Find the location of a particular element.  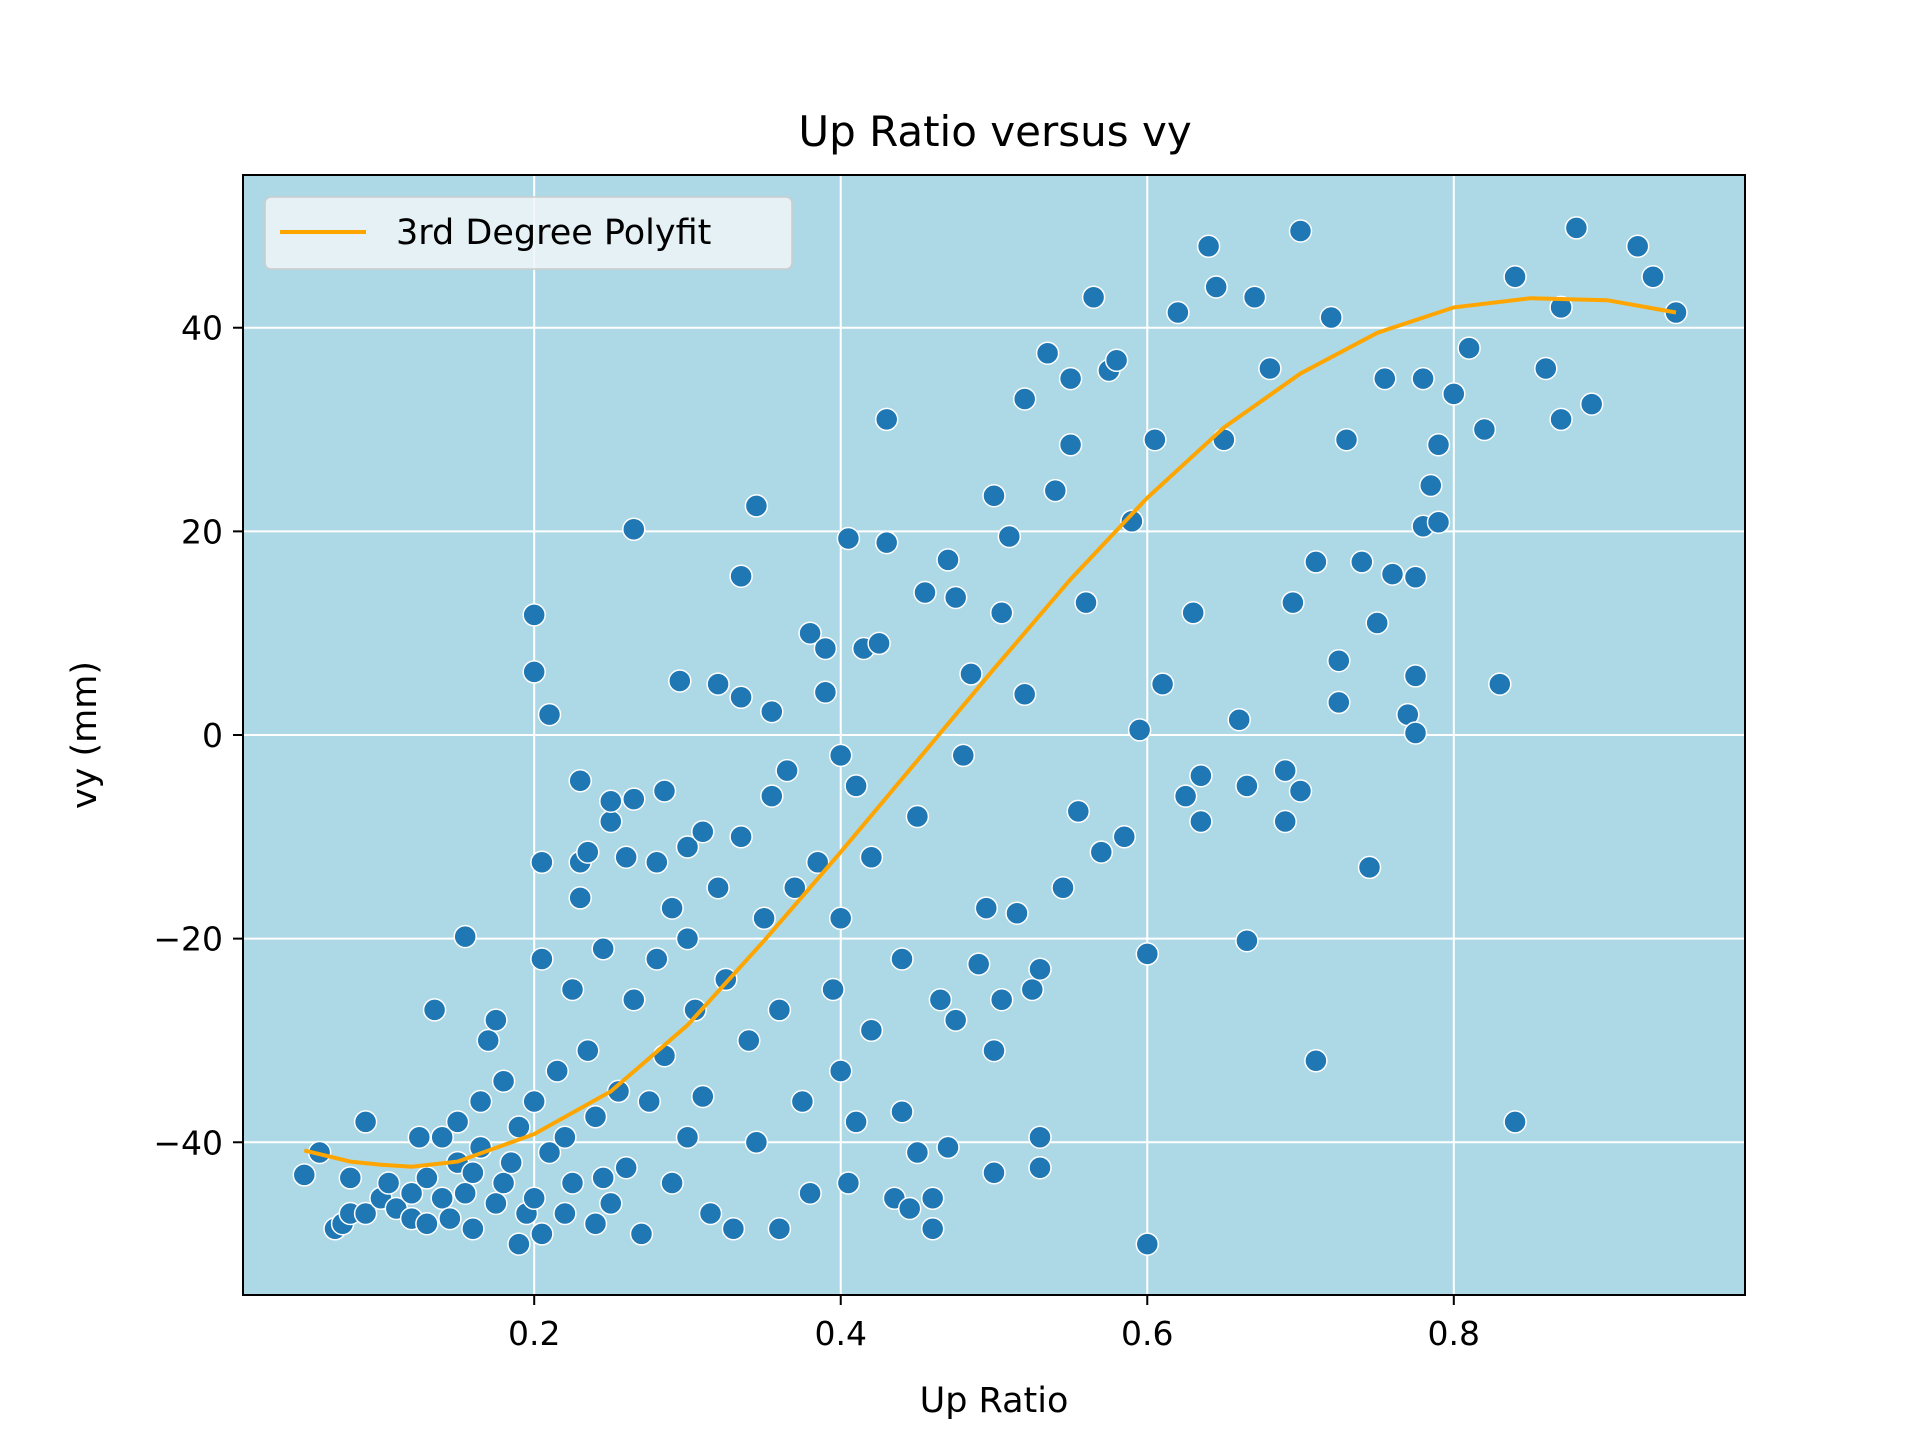

x-axis-title: Up Ratio is located at coordinates (994, 1401).